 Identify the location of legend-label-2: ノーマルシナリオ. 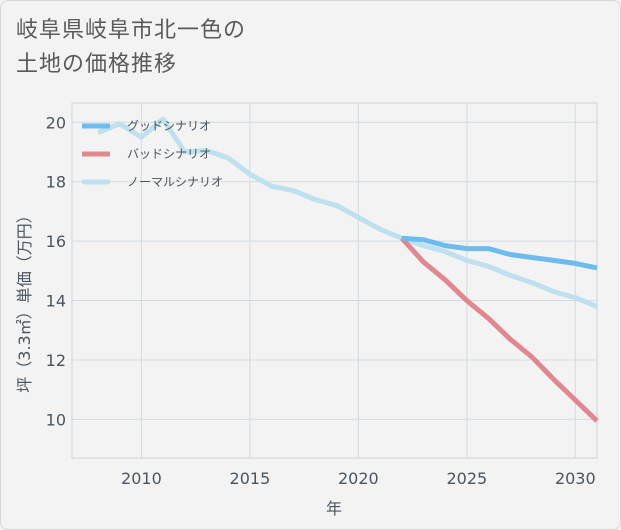
(175, 182).